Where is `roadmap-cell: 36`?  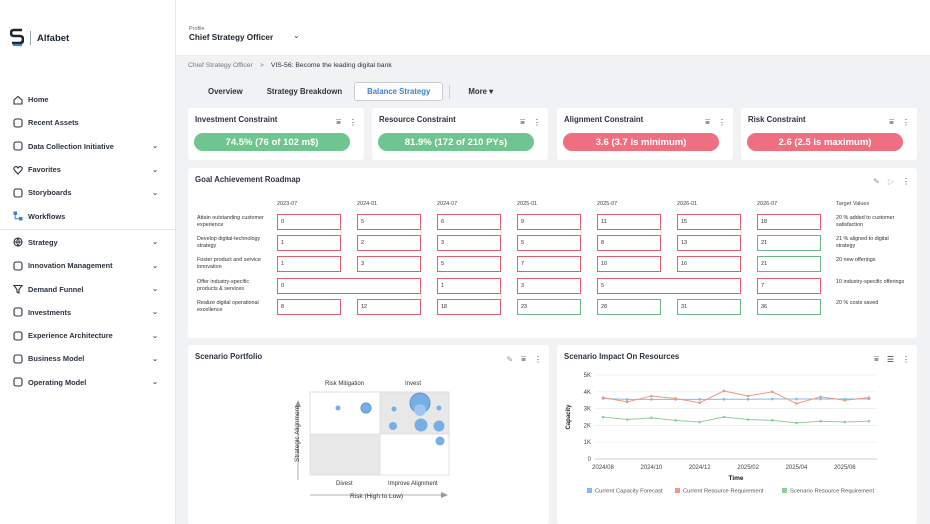
roadmap-cell: 36 is located at coordinates (789, 307).